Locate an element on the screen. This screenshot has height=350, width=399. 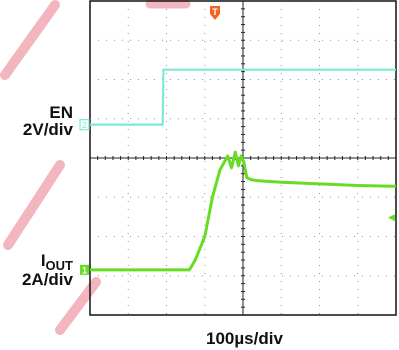
iout-marker-box is located at coordinates (84, 269).